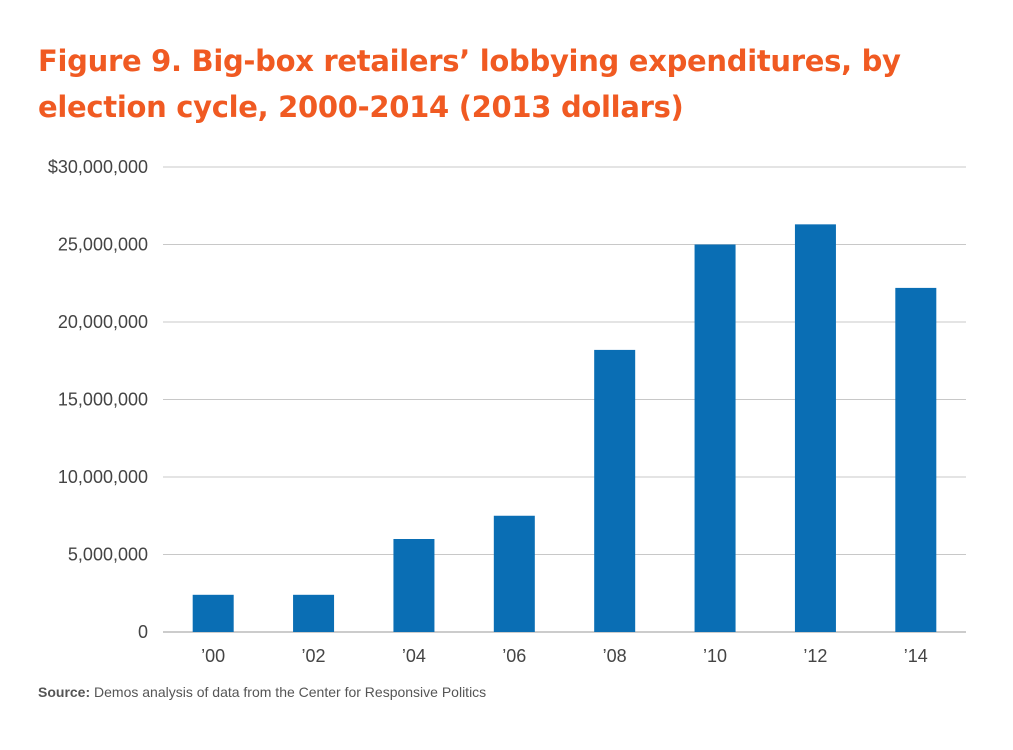  Describe the element at coordinates (815, 656) in the screenshot. I see `x-tick-label: ’12` at that location.